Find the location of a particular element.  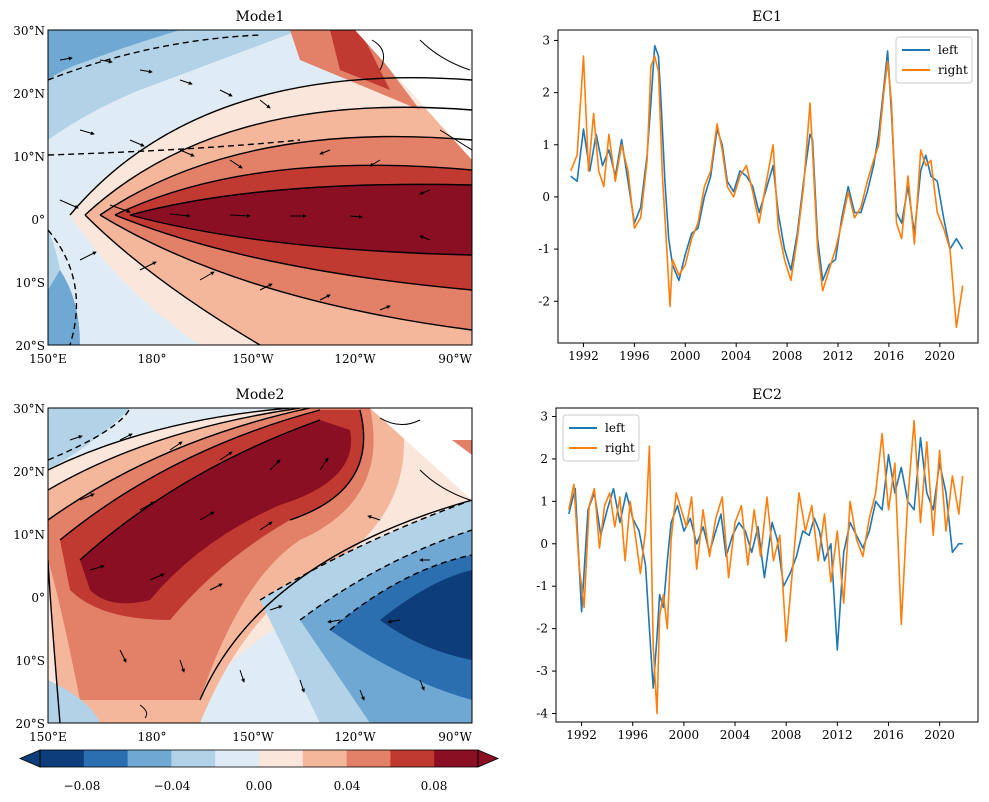

mode2-lat-tick: 10°N is located at coordinates (29, 535).